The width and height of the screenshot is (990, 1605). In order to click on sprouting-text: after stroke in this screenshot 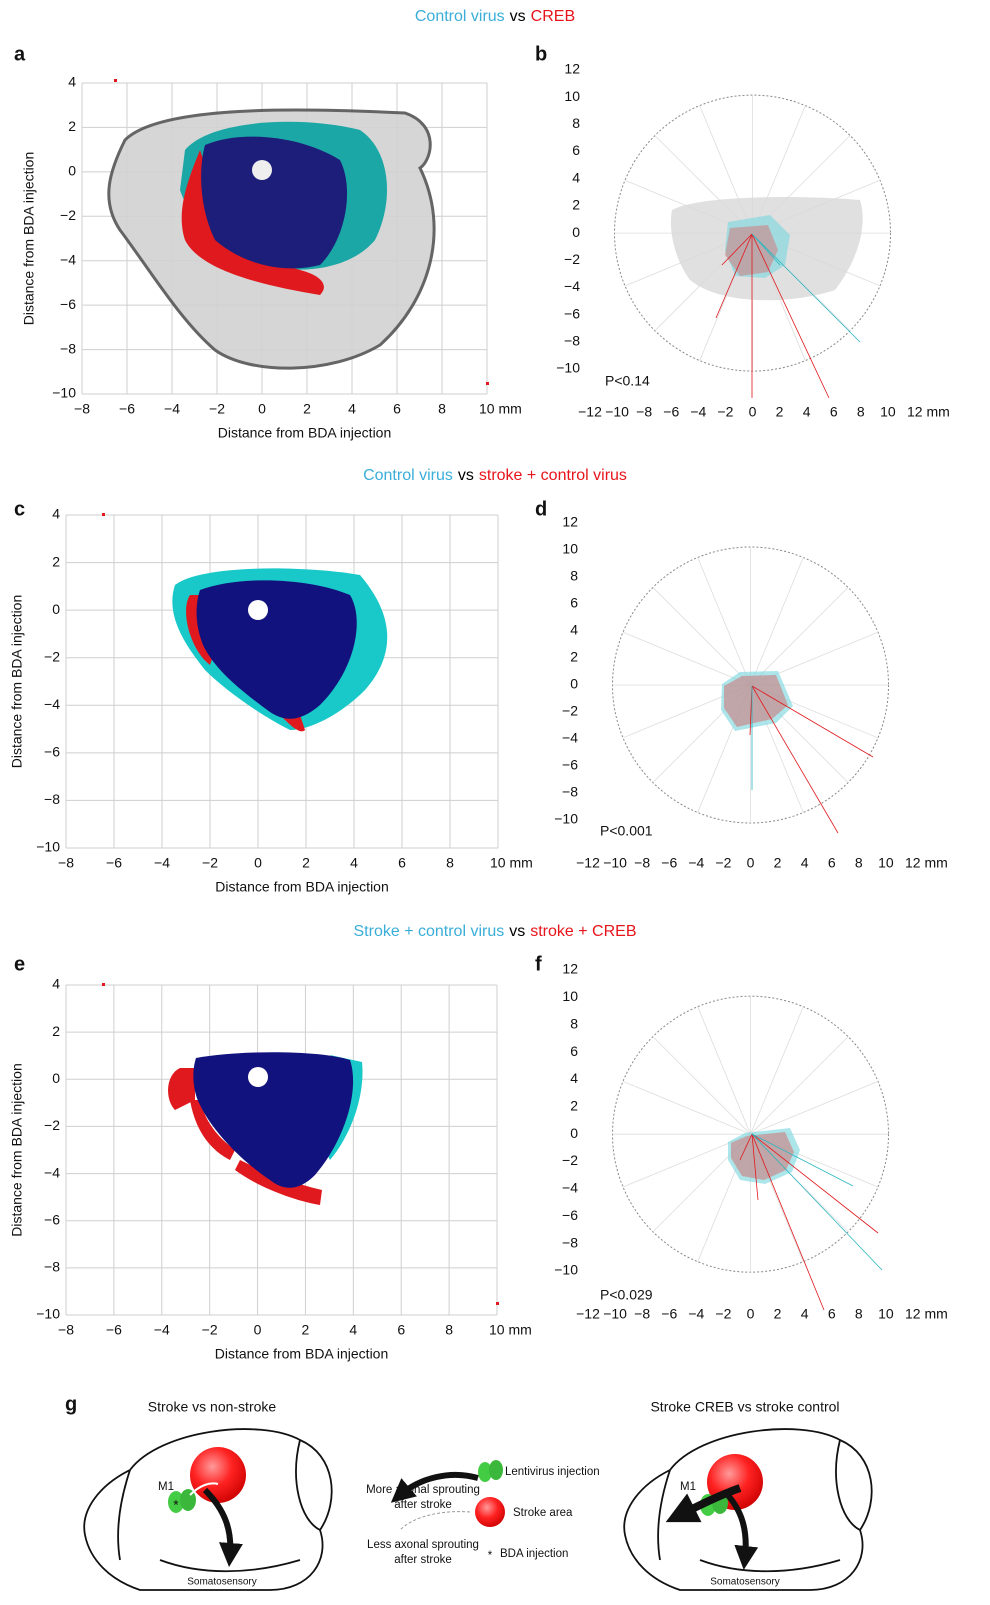, I will do `click(423, 1505)`.